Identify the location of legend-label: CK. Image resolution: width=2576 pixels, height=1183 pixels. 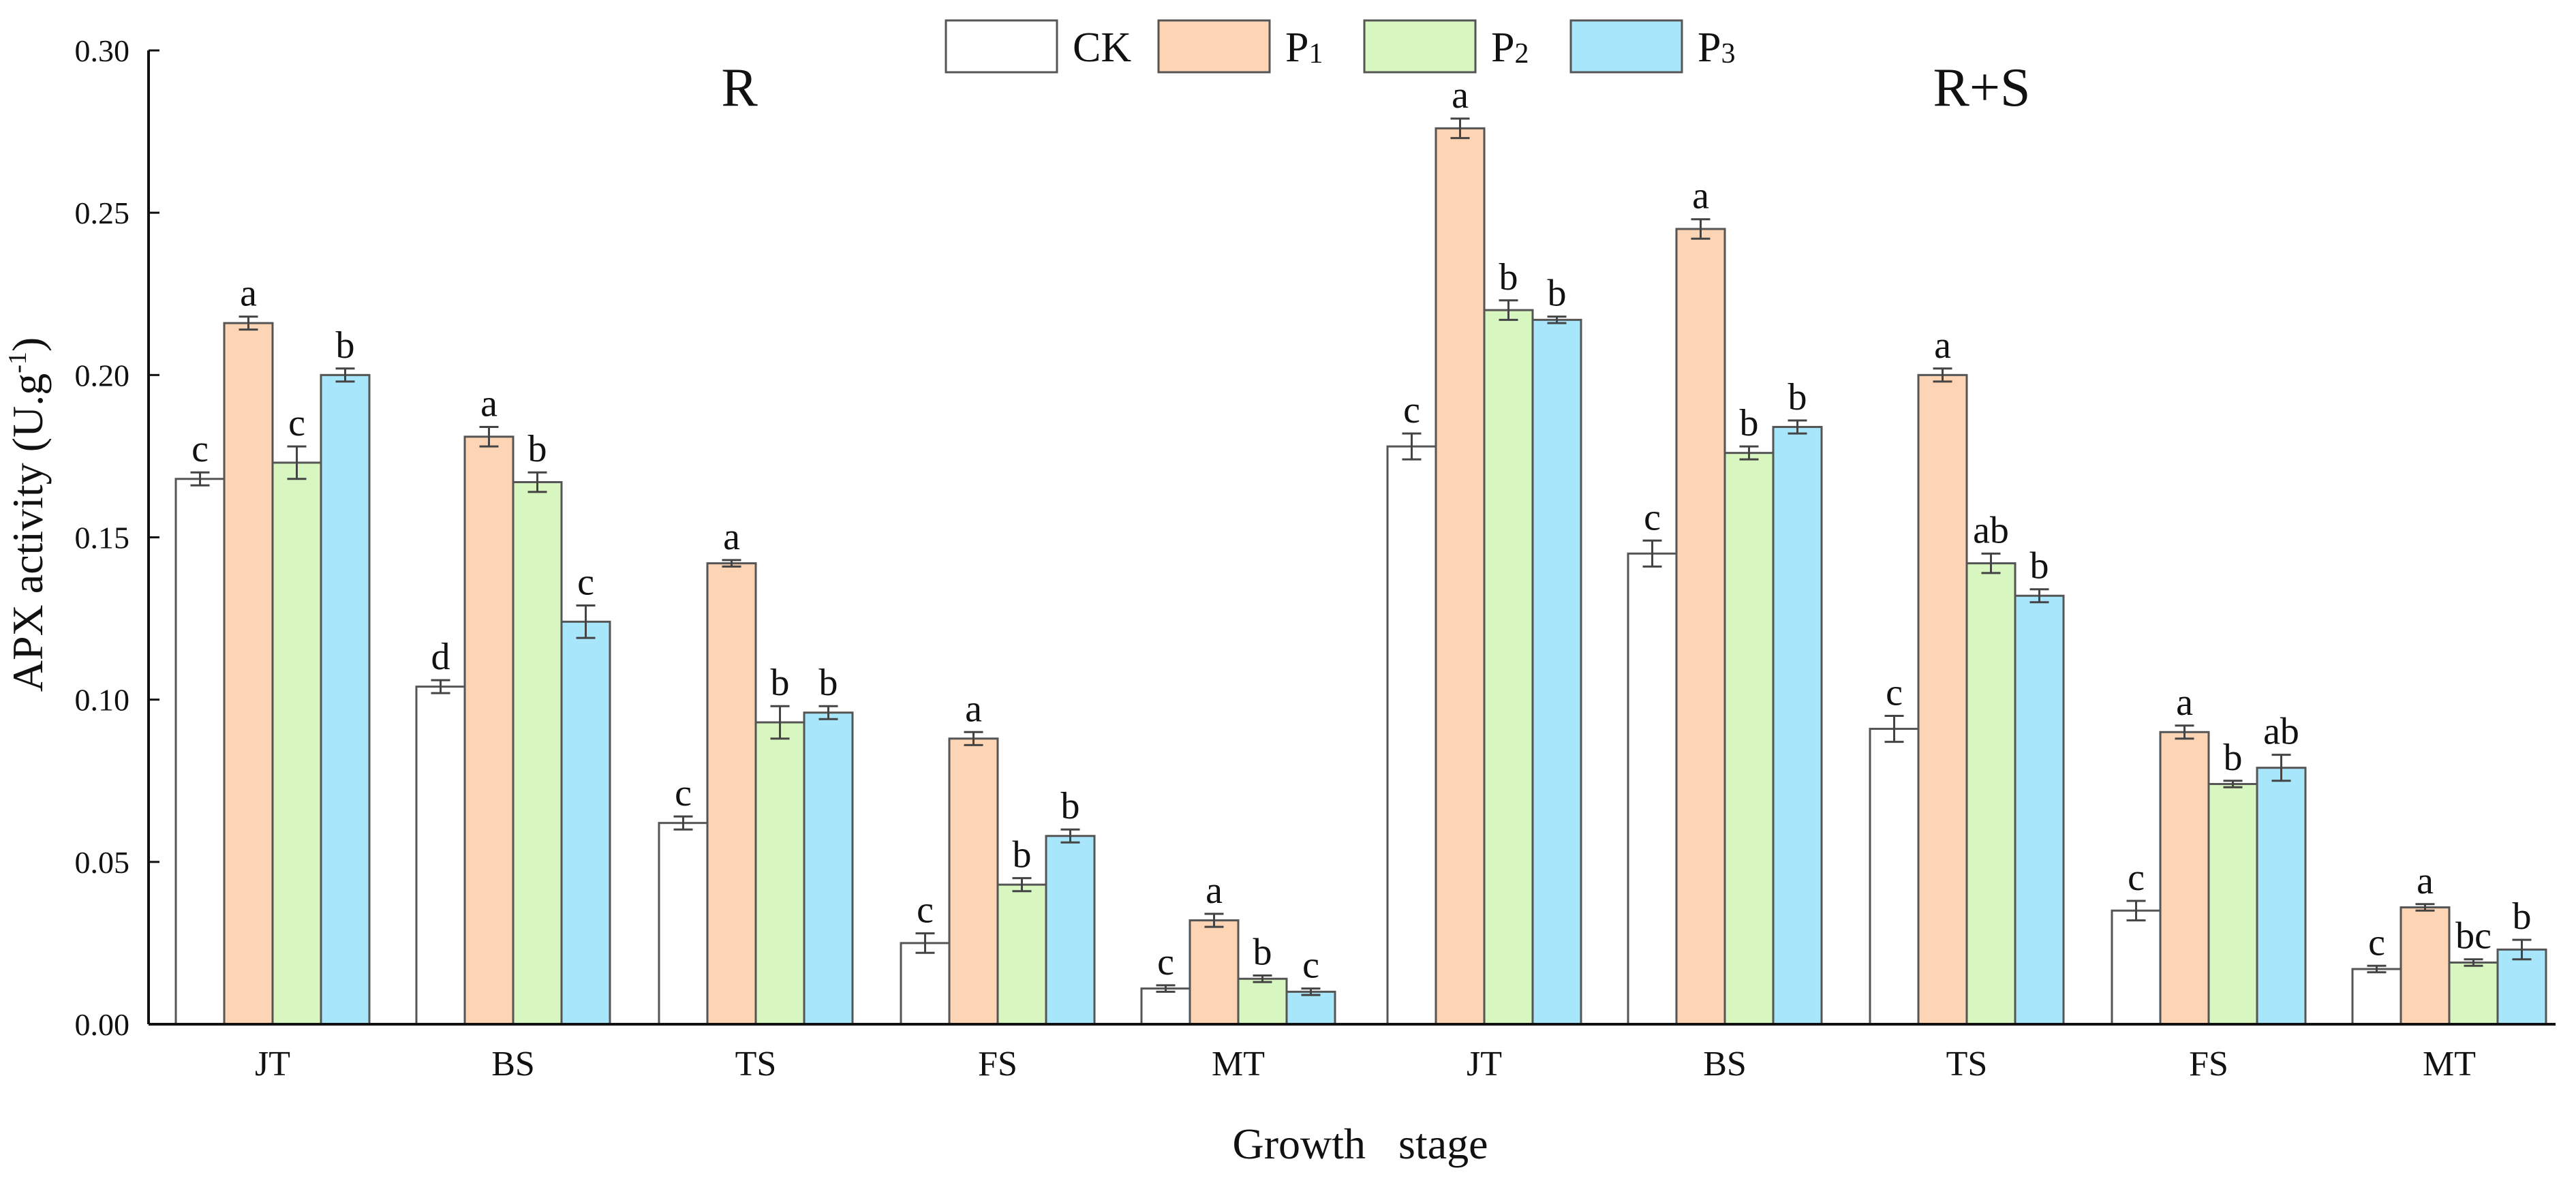
(1102, 48).